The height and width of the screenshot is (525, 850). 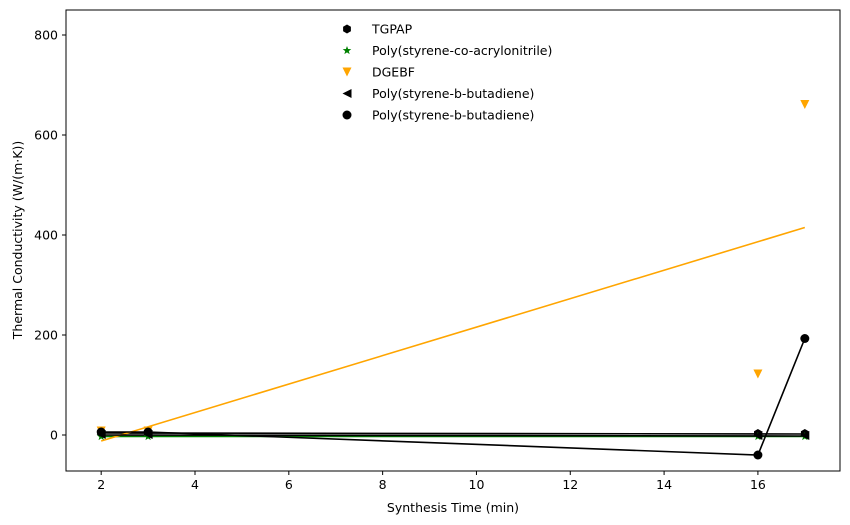 What do you see at coordinates (453, 507) in the screenshot?
I see `x-axis-title: Synthesis Time (min)` at bounding box center [453, 507].